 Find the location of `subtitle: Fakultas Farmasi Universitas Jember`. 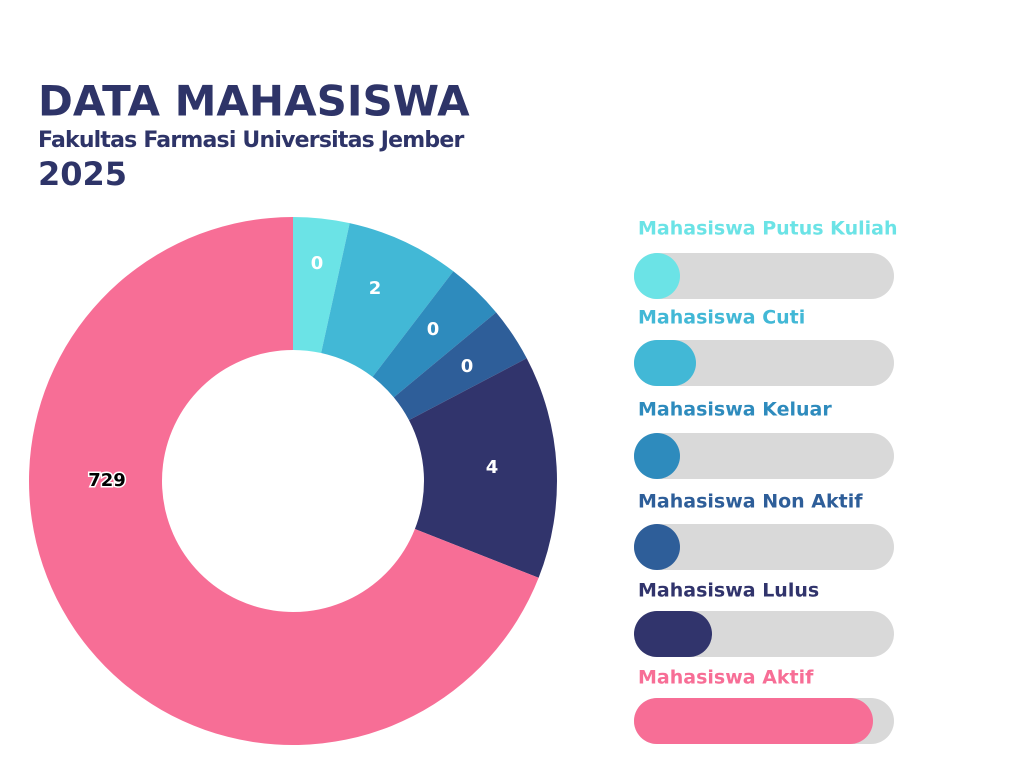

subtitle: Fakultas Farmasi Universitas Jember is located at coordinates (251, 140).